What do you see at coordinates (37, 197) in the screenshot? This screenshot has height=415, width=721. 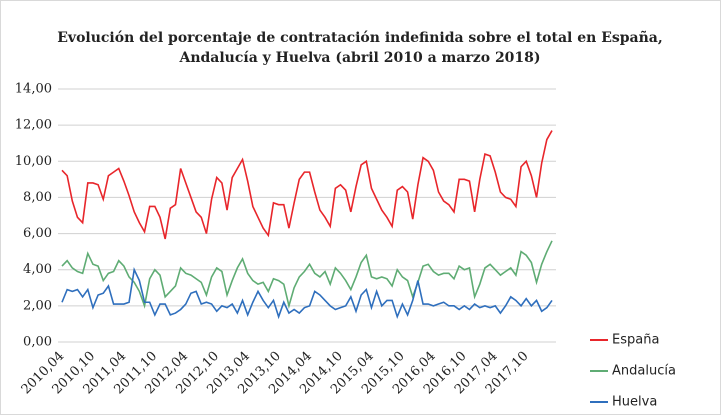 I see `y-tick-label: 8,00` at bounding box center [37, 197].